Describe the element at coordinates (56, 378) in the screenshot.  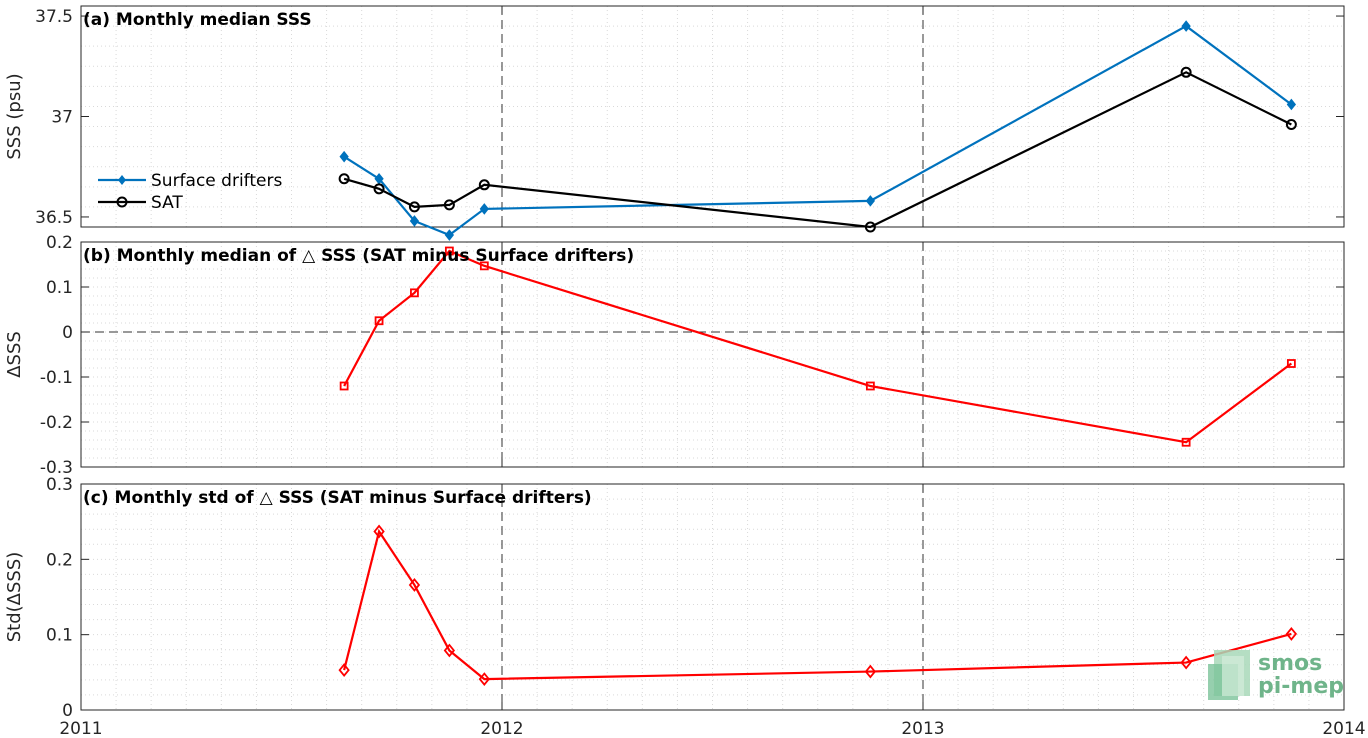
I see `y-tick-label: -0.1` at that location.